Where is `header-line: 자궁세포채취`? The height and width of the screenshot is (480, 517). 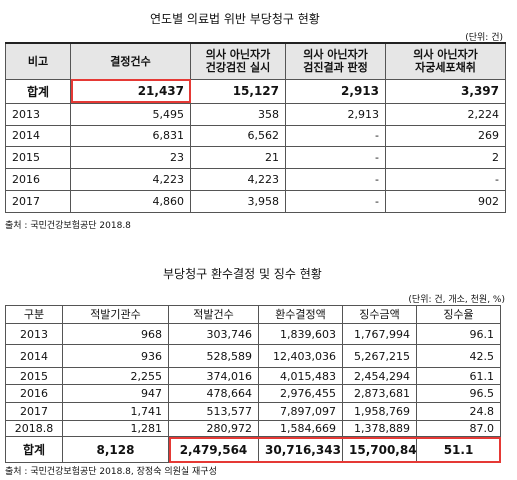
header-line: 자궁세포채취 is located at coordinates (445, 68).